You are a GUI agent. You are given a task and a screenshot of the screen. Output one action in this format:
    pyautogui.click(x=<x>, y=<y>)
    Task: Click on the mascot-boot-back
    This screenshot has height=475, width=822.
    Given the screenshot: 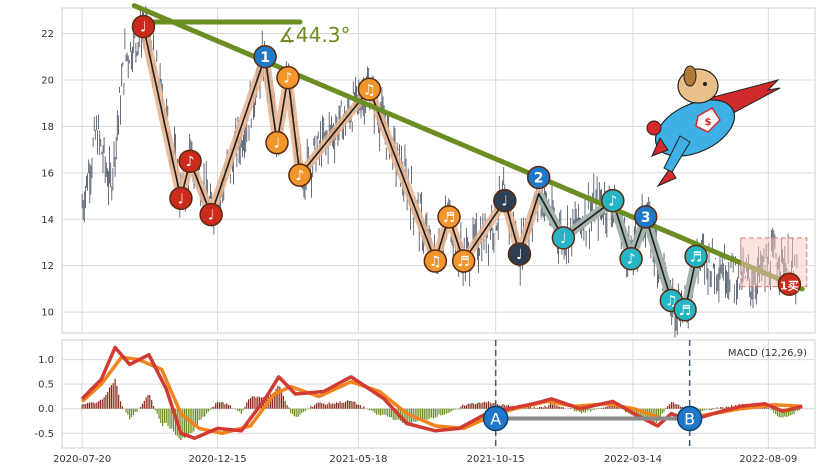 What is the action you would take?
    pyautogui.click(x=666, y=177)
    